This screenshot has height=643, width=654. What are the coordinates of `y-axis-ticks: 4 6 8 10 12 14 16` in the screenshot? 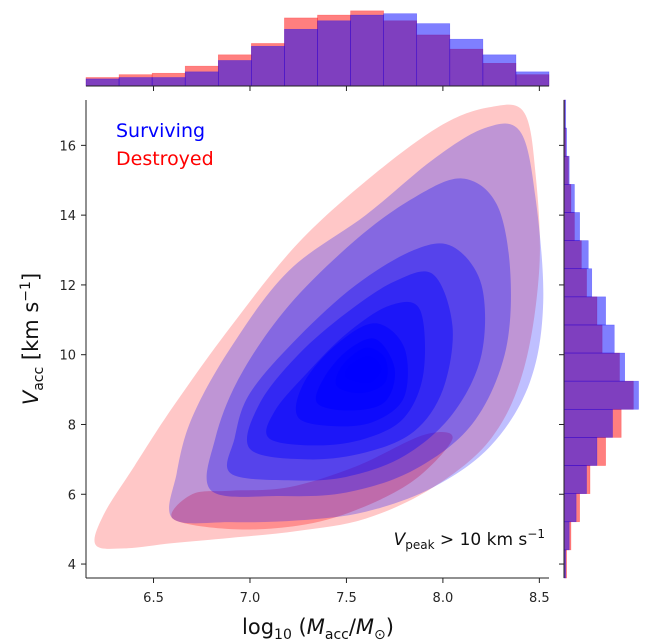 It's located at (72, 356).